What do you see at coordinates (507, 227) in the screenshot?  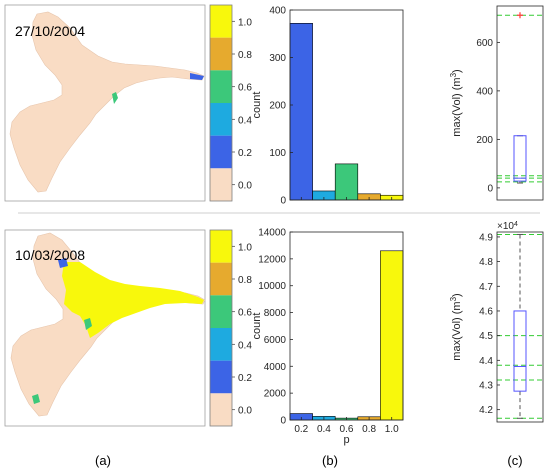 I see `axis-exponent: ×10⁴` at bounding box center [507, 227].